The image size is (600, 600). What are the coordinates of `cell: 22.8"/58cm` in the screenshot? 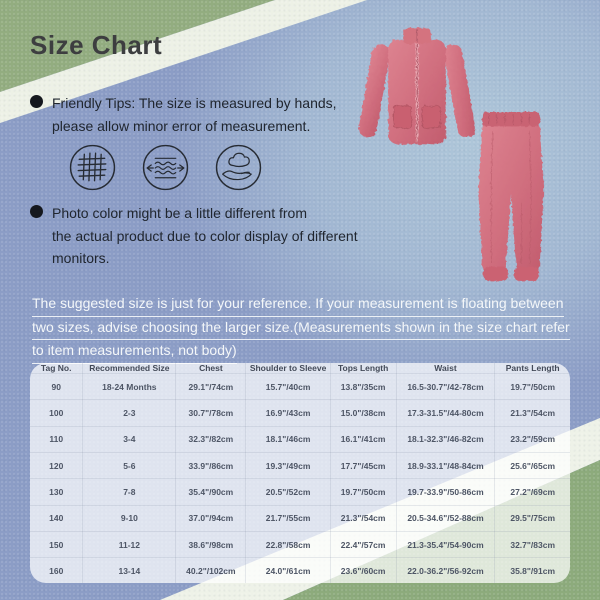 It's located at (288, 544).